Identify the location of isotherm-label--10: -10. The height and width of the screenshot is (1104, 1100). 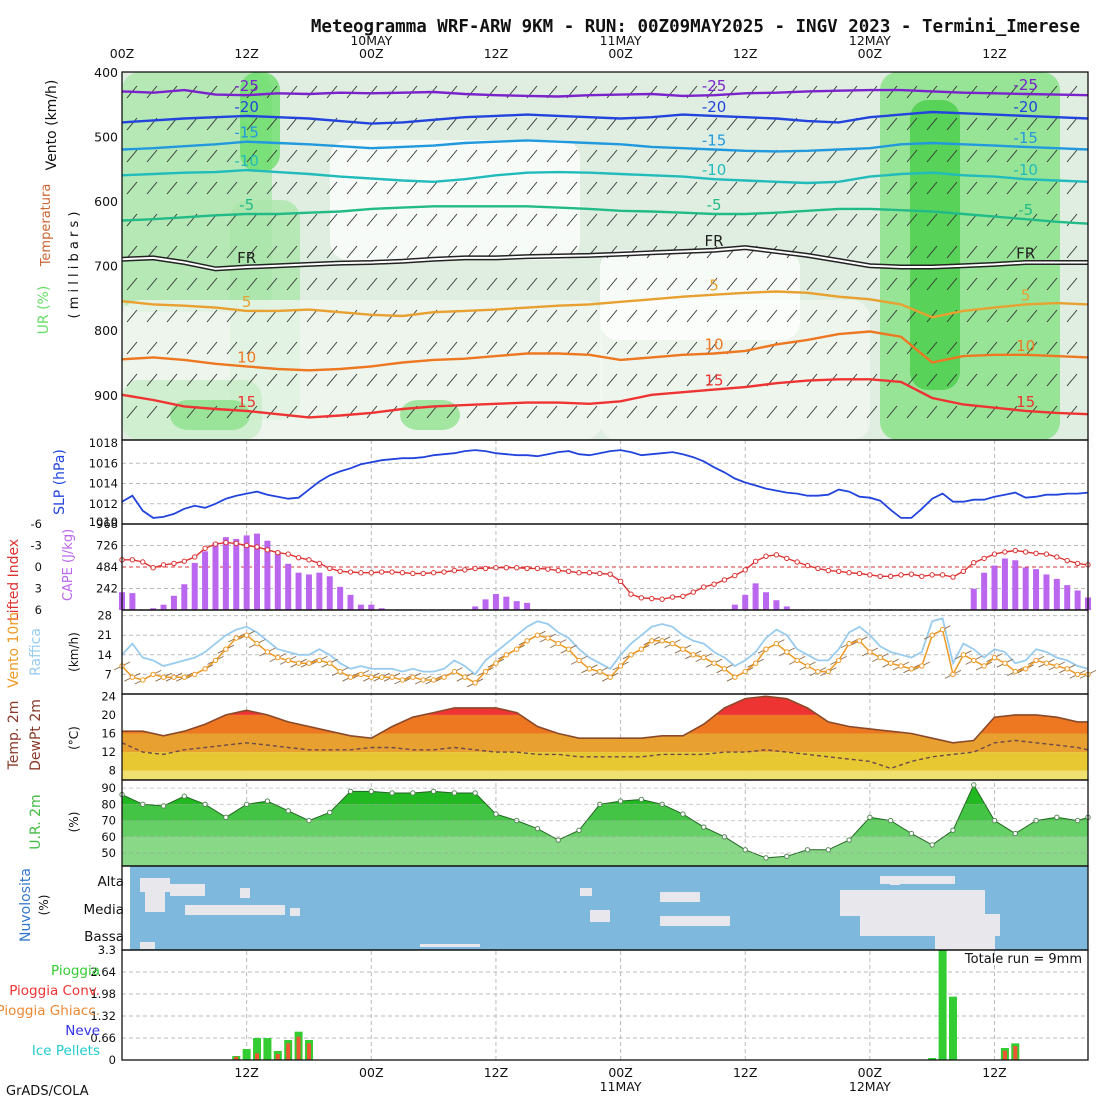
(714, 170).